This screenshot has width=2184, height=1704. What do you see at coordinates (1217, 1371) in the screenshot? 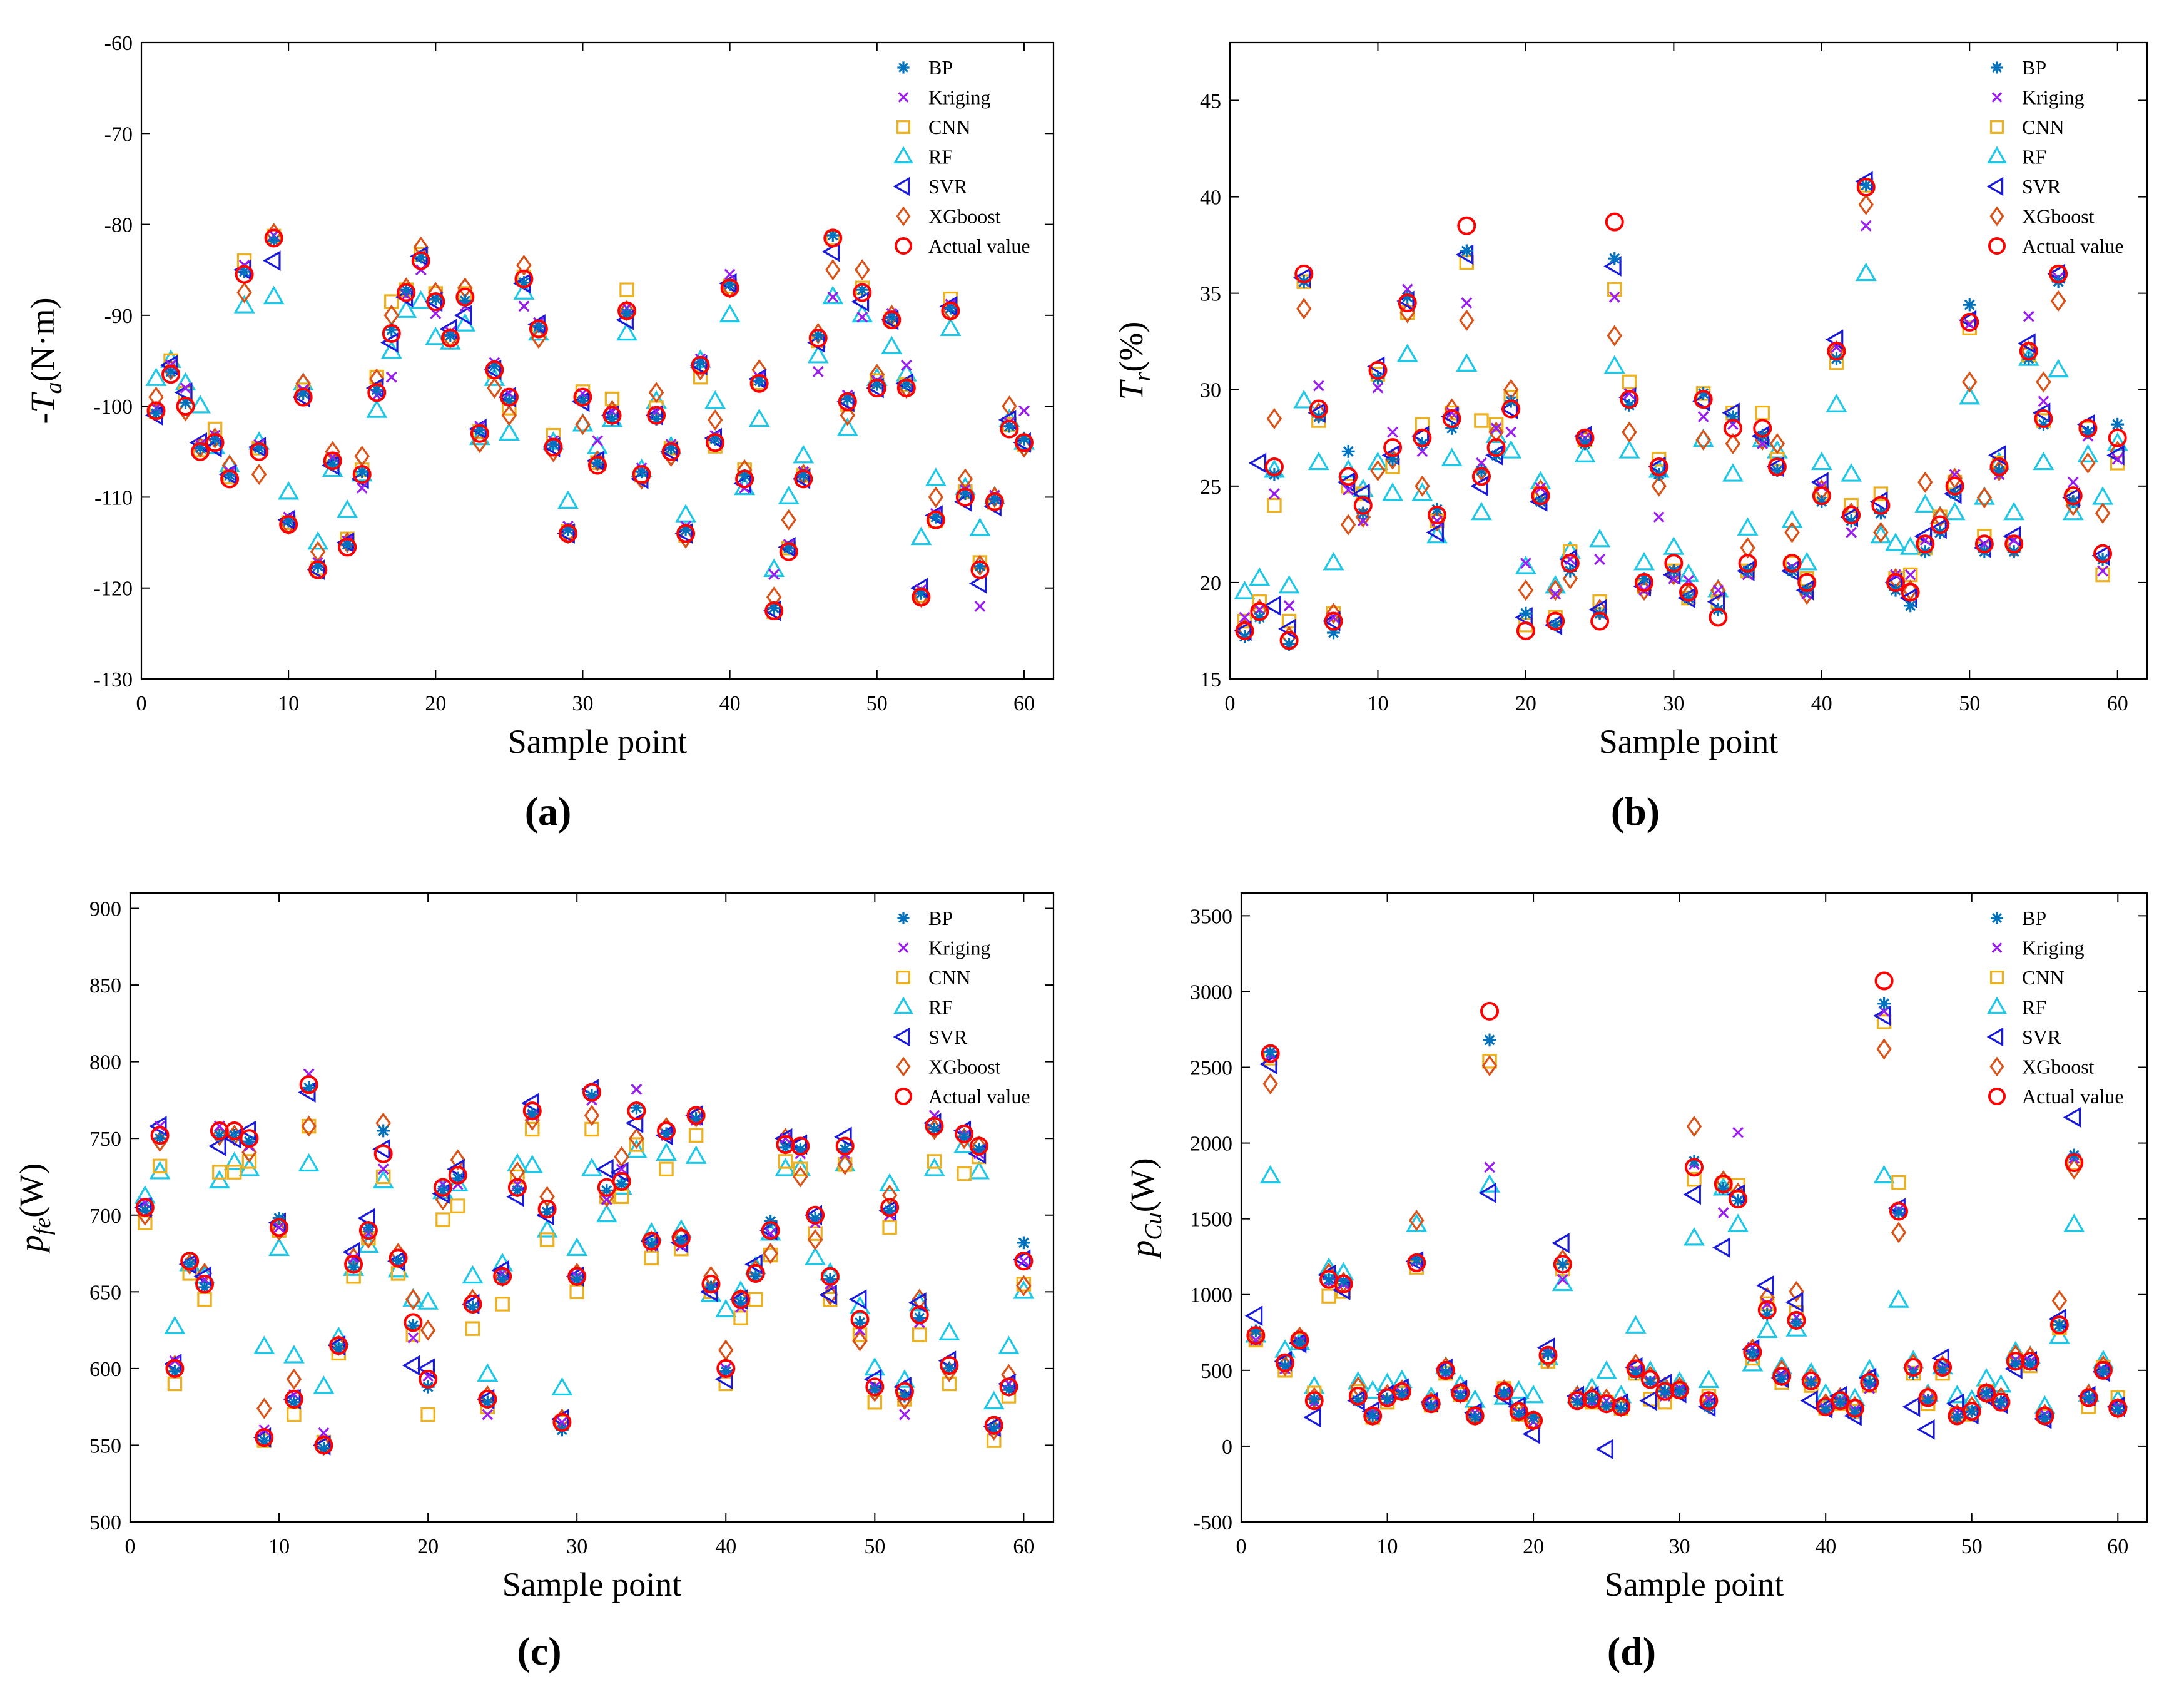
I see `y-tick-label-d: 500` at bounding box center [1217, 1371].